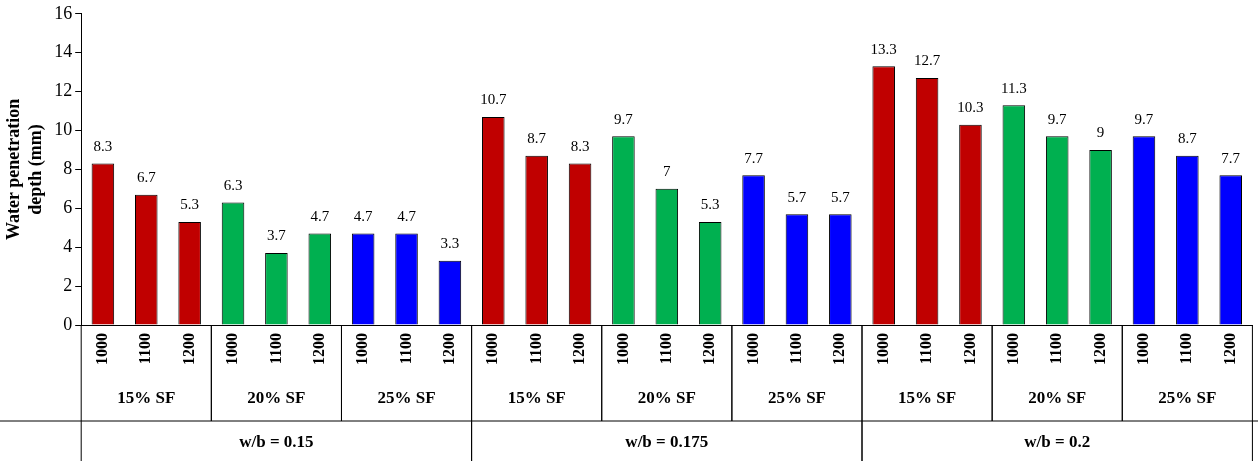 This screenshot has height=461, width=1258. What do you see at coordinates (667, 442) in the screenshot?
I see `text: w/b = 0.175` at bounding box center [667, 442].